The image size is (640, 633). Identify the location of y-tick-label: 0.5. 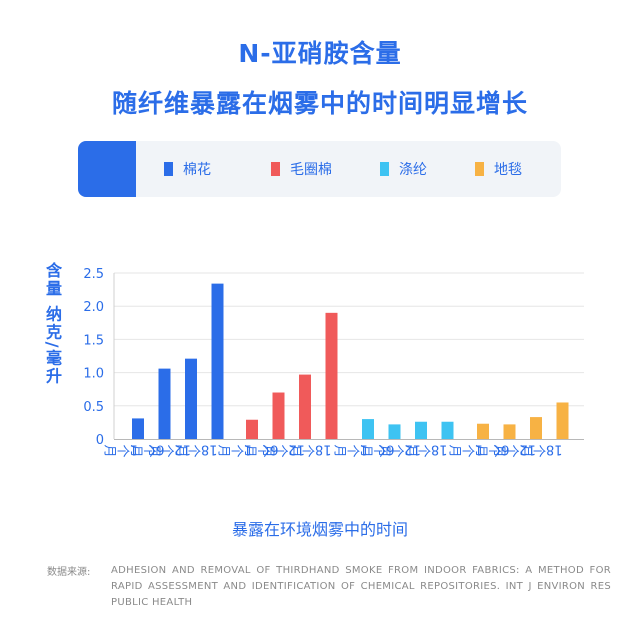
(93, 407).